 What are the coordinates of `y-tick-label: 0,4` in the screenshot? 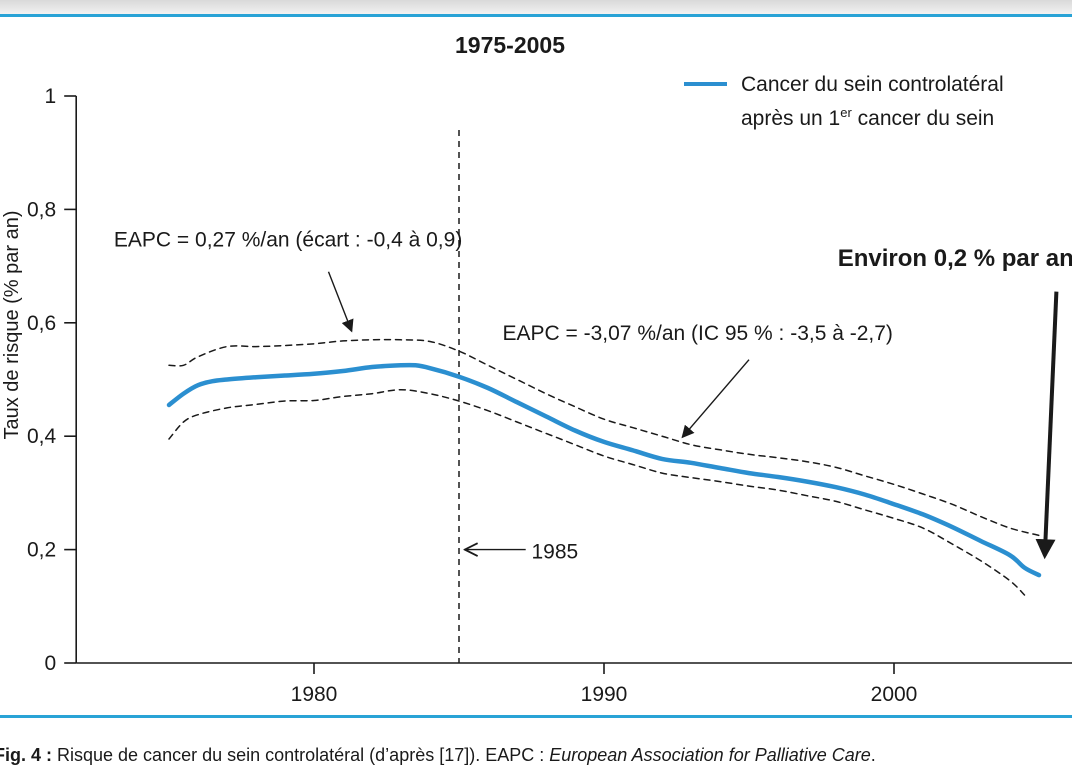 It's located at (42, 436).